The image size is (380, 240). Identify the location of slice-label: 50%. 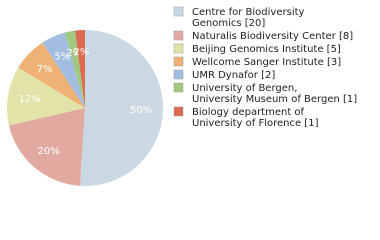
(141, 110).